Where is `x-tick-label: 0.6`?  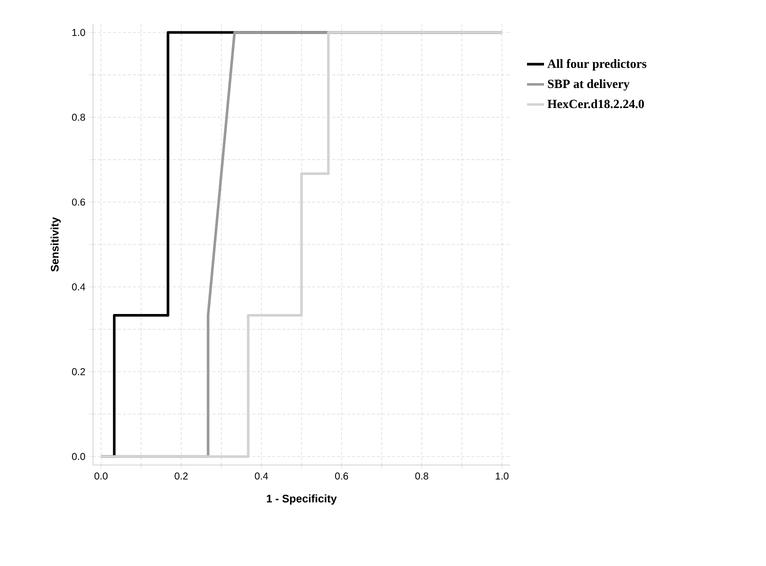
x-tick-label: 0.6 is located at coordinates (341, 476).